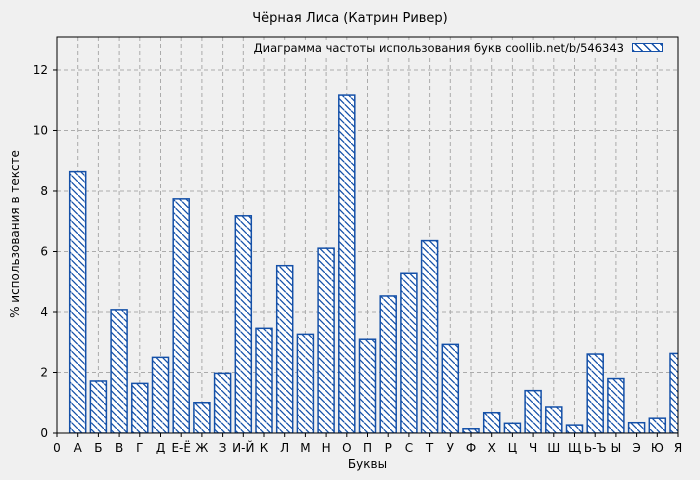 The image size is (700, 480). I want to click on x-tick-label: Ш, so click(553, 448).